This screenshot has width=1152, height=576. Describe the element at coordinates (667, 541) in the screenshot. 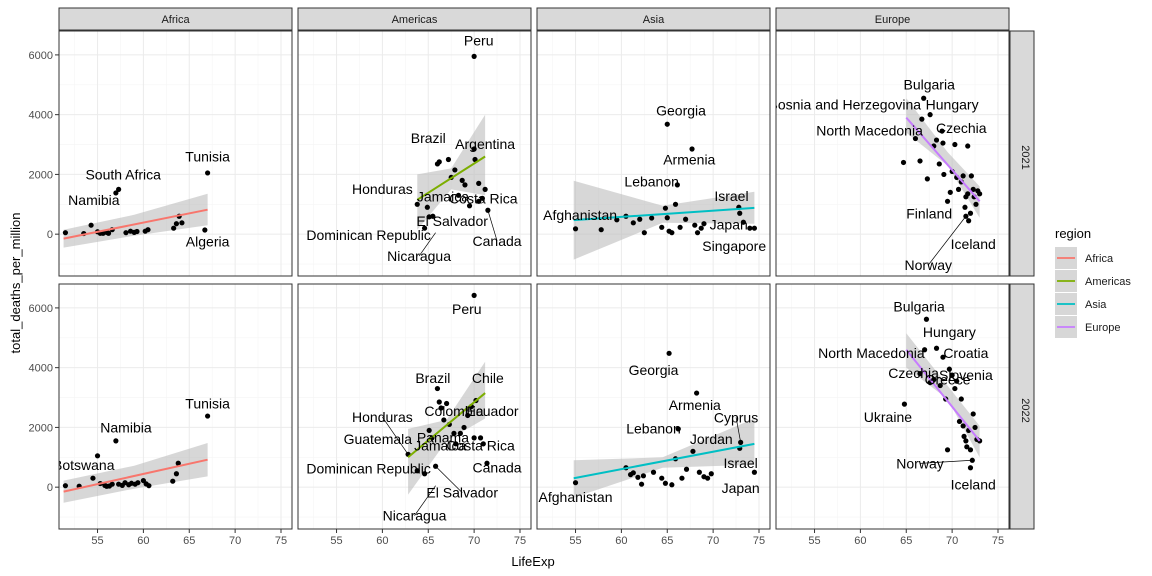

I see `x-tick-label: 65` at that location.